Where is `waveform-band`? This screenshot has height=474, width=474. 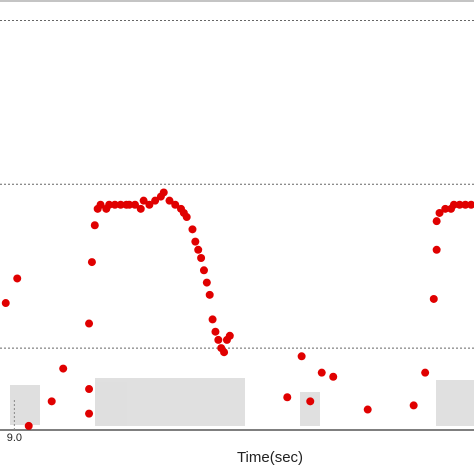
waveform-band is located at coordinates (242, 402).